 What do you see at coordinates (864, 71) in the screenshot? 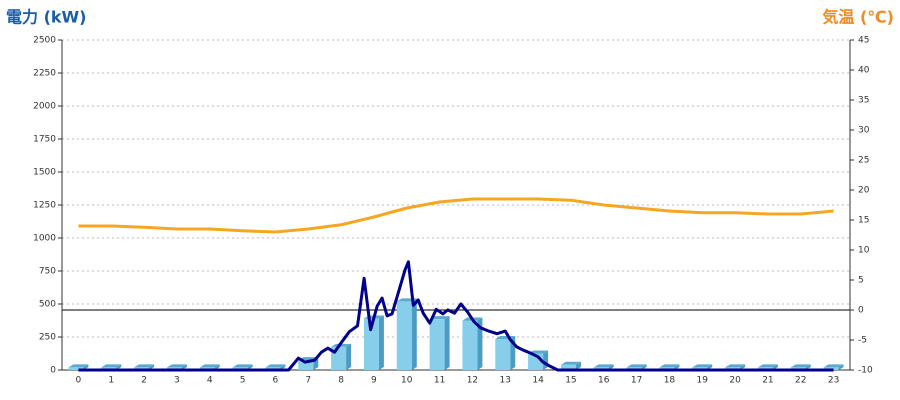
I see `y2-tick-label: 40` at bounding box center [864, 71].